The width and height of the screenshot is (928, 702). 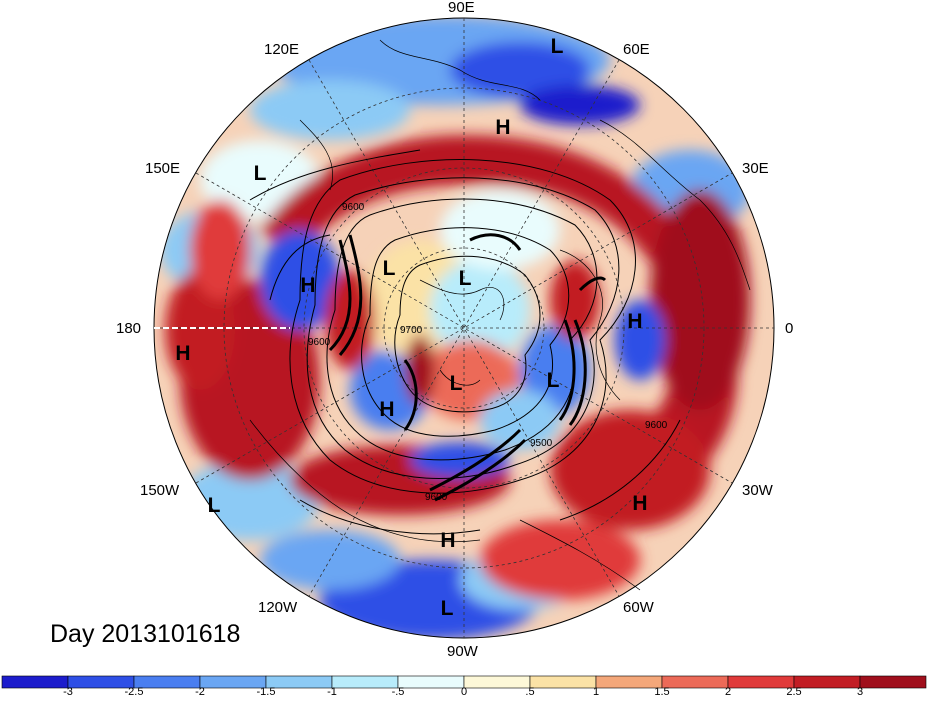 What do you see at coordinates (530, 692) in the screenshot?
I see `colorbar-tick-label: .5` at bounding box center [530, 692].